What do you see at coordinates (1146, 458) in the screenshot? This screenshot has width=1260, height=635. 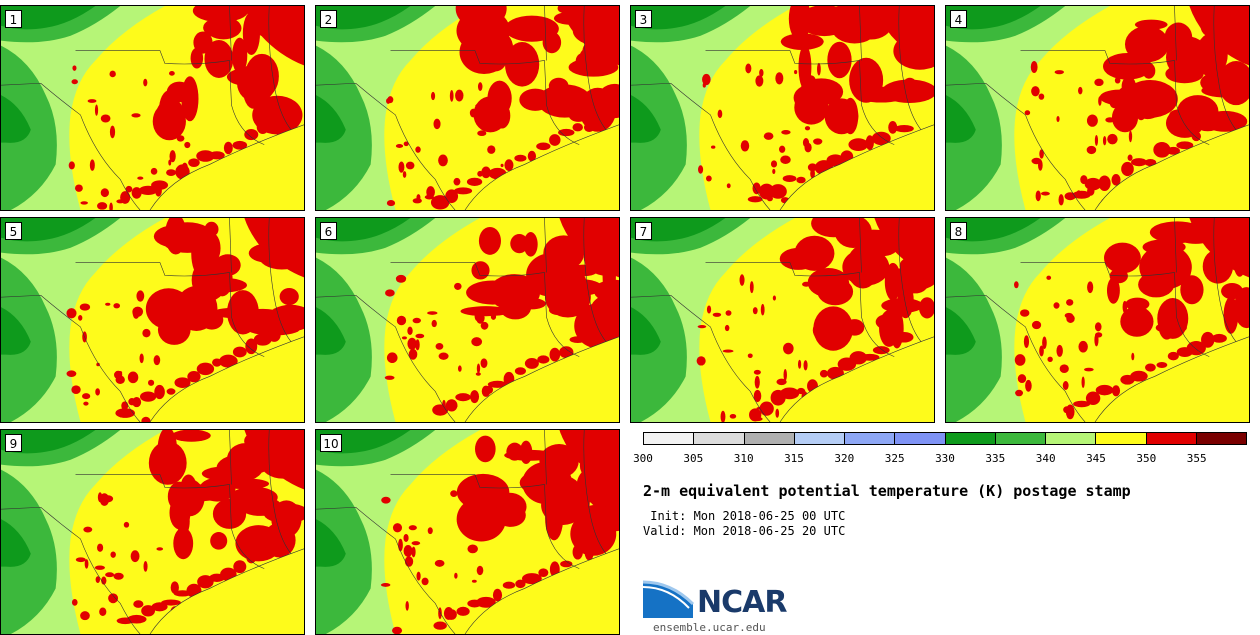 I see `colorbar-tick-label: 350` at bounding box center [1146, 458].